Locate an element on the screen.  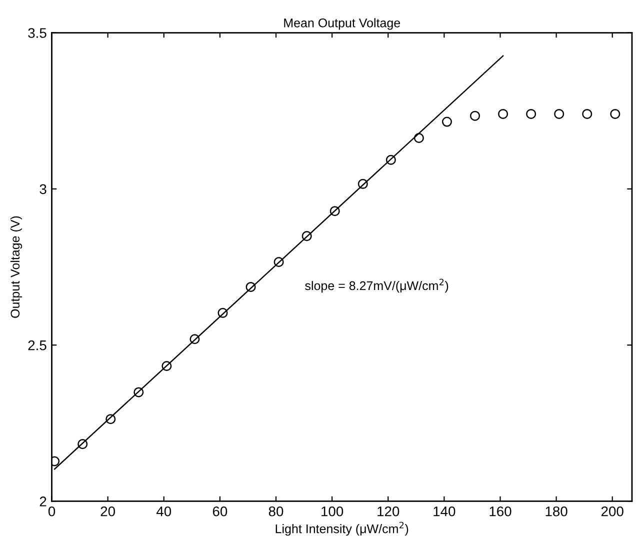
x-tick-label: 120 is located at coordinates (389, 511).